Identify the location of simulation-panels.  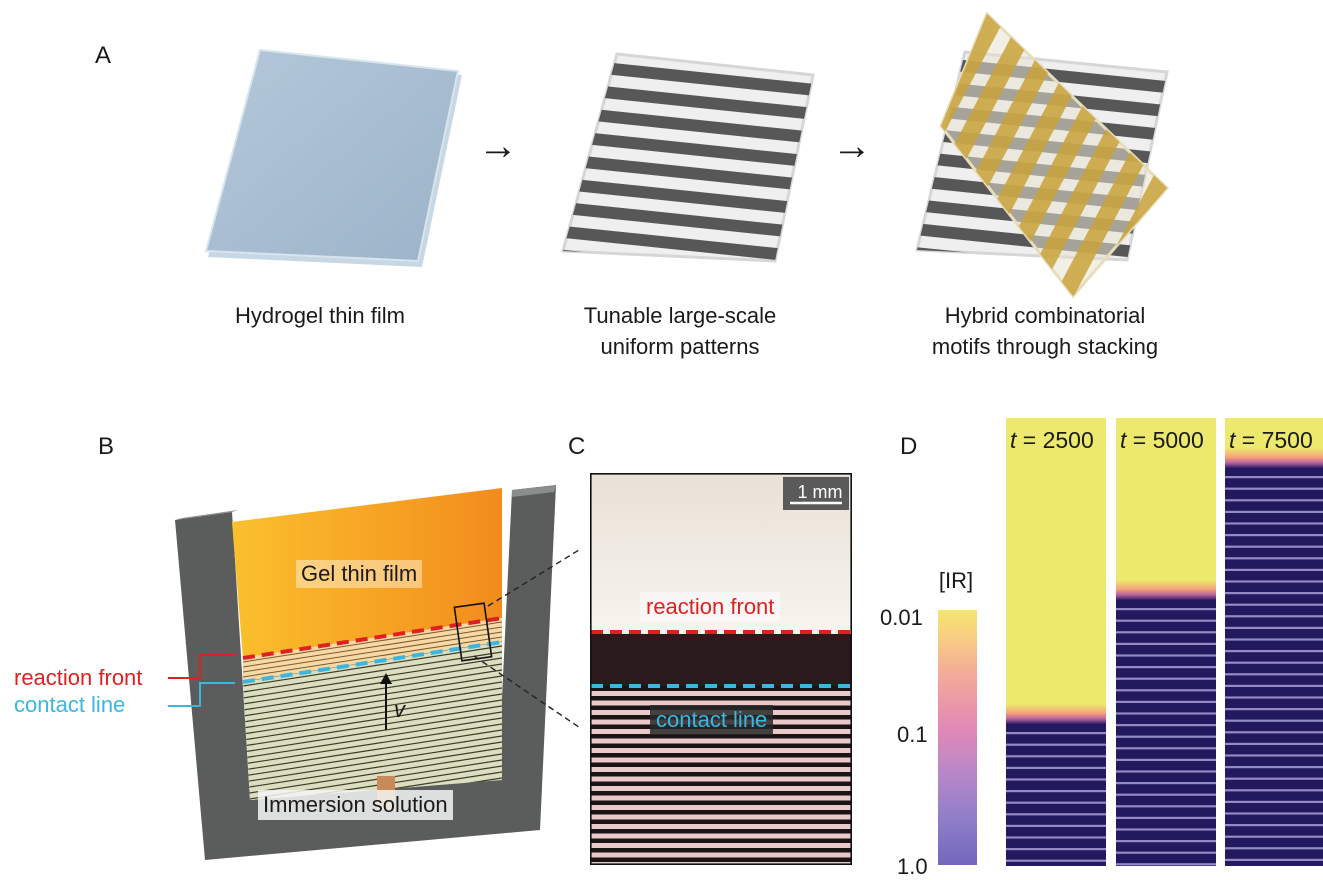
(1164, 642).